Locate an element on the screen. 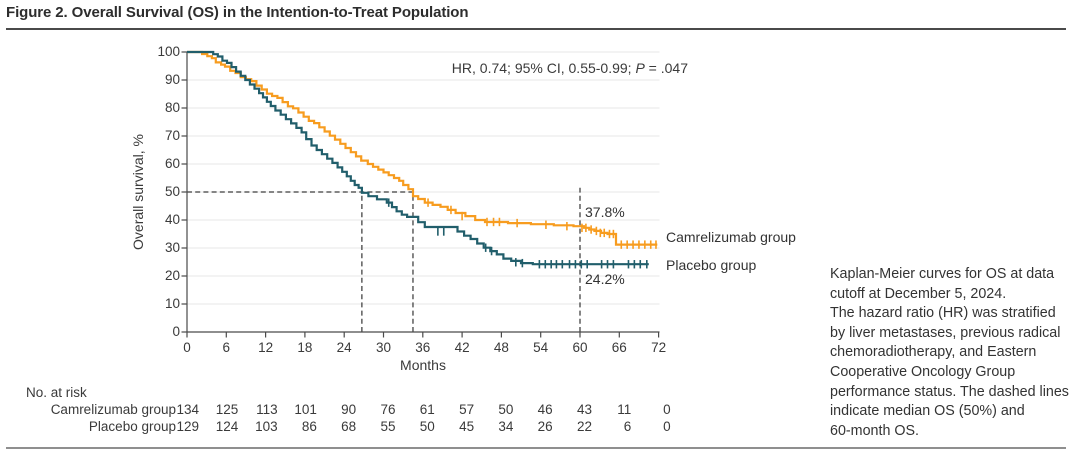  landmark-pct-camrelizumab: 37.8% is located at coordinates (605, 212).